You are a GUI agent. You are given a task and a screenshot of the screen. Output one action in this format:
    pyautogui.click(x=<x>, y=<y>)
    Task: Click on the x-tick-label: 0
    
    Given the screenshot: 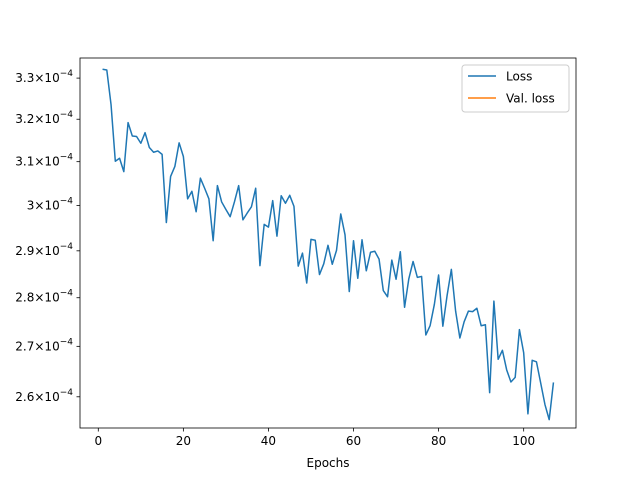 What is the action you would take?
    pyautogui.click(x=98, y=441)
    